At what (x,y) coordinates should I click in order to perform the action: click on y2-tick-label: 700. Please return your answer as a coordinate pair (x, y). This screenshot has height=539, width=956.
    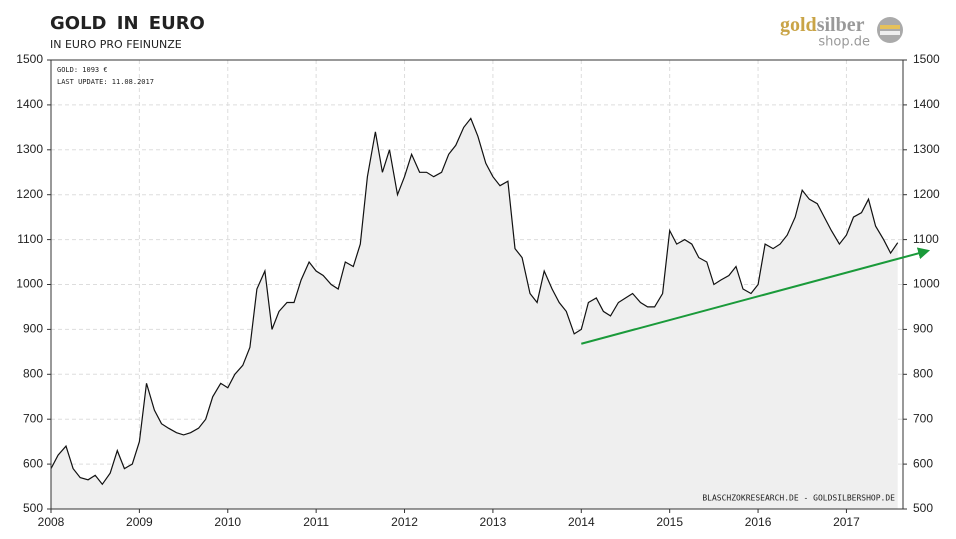
    Looking at the image, I should click on (923, 418).